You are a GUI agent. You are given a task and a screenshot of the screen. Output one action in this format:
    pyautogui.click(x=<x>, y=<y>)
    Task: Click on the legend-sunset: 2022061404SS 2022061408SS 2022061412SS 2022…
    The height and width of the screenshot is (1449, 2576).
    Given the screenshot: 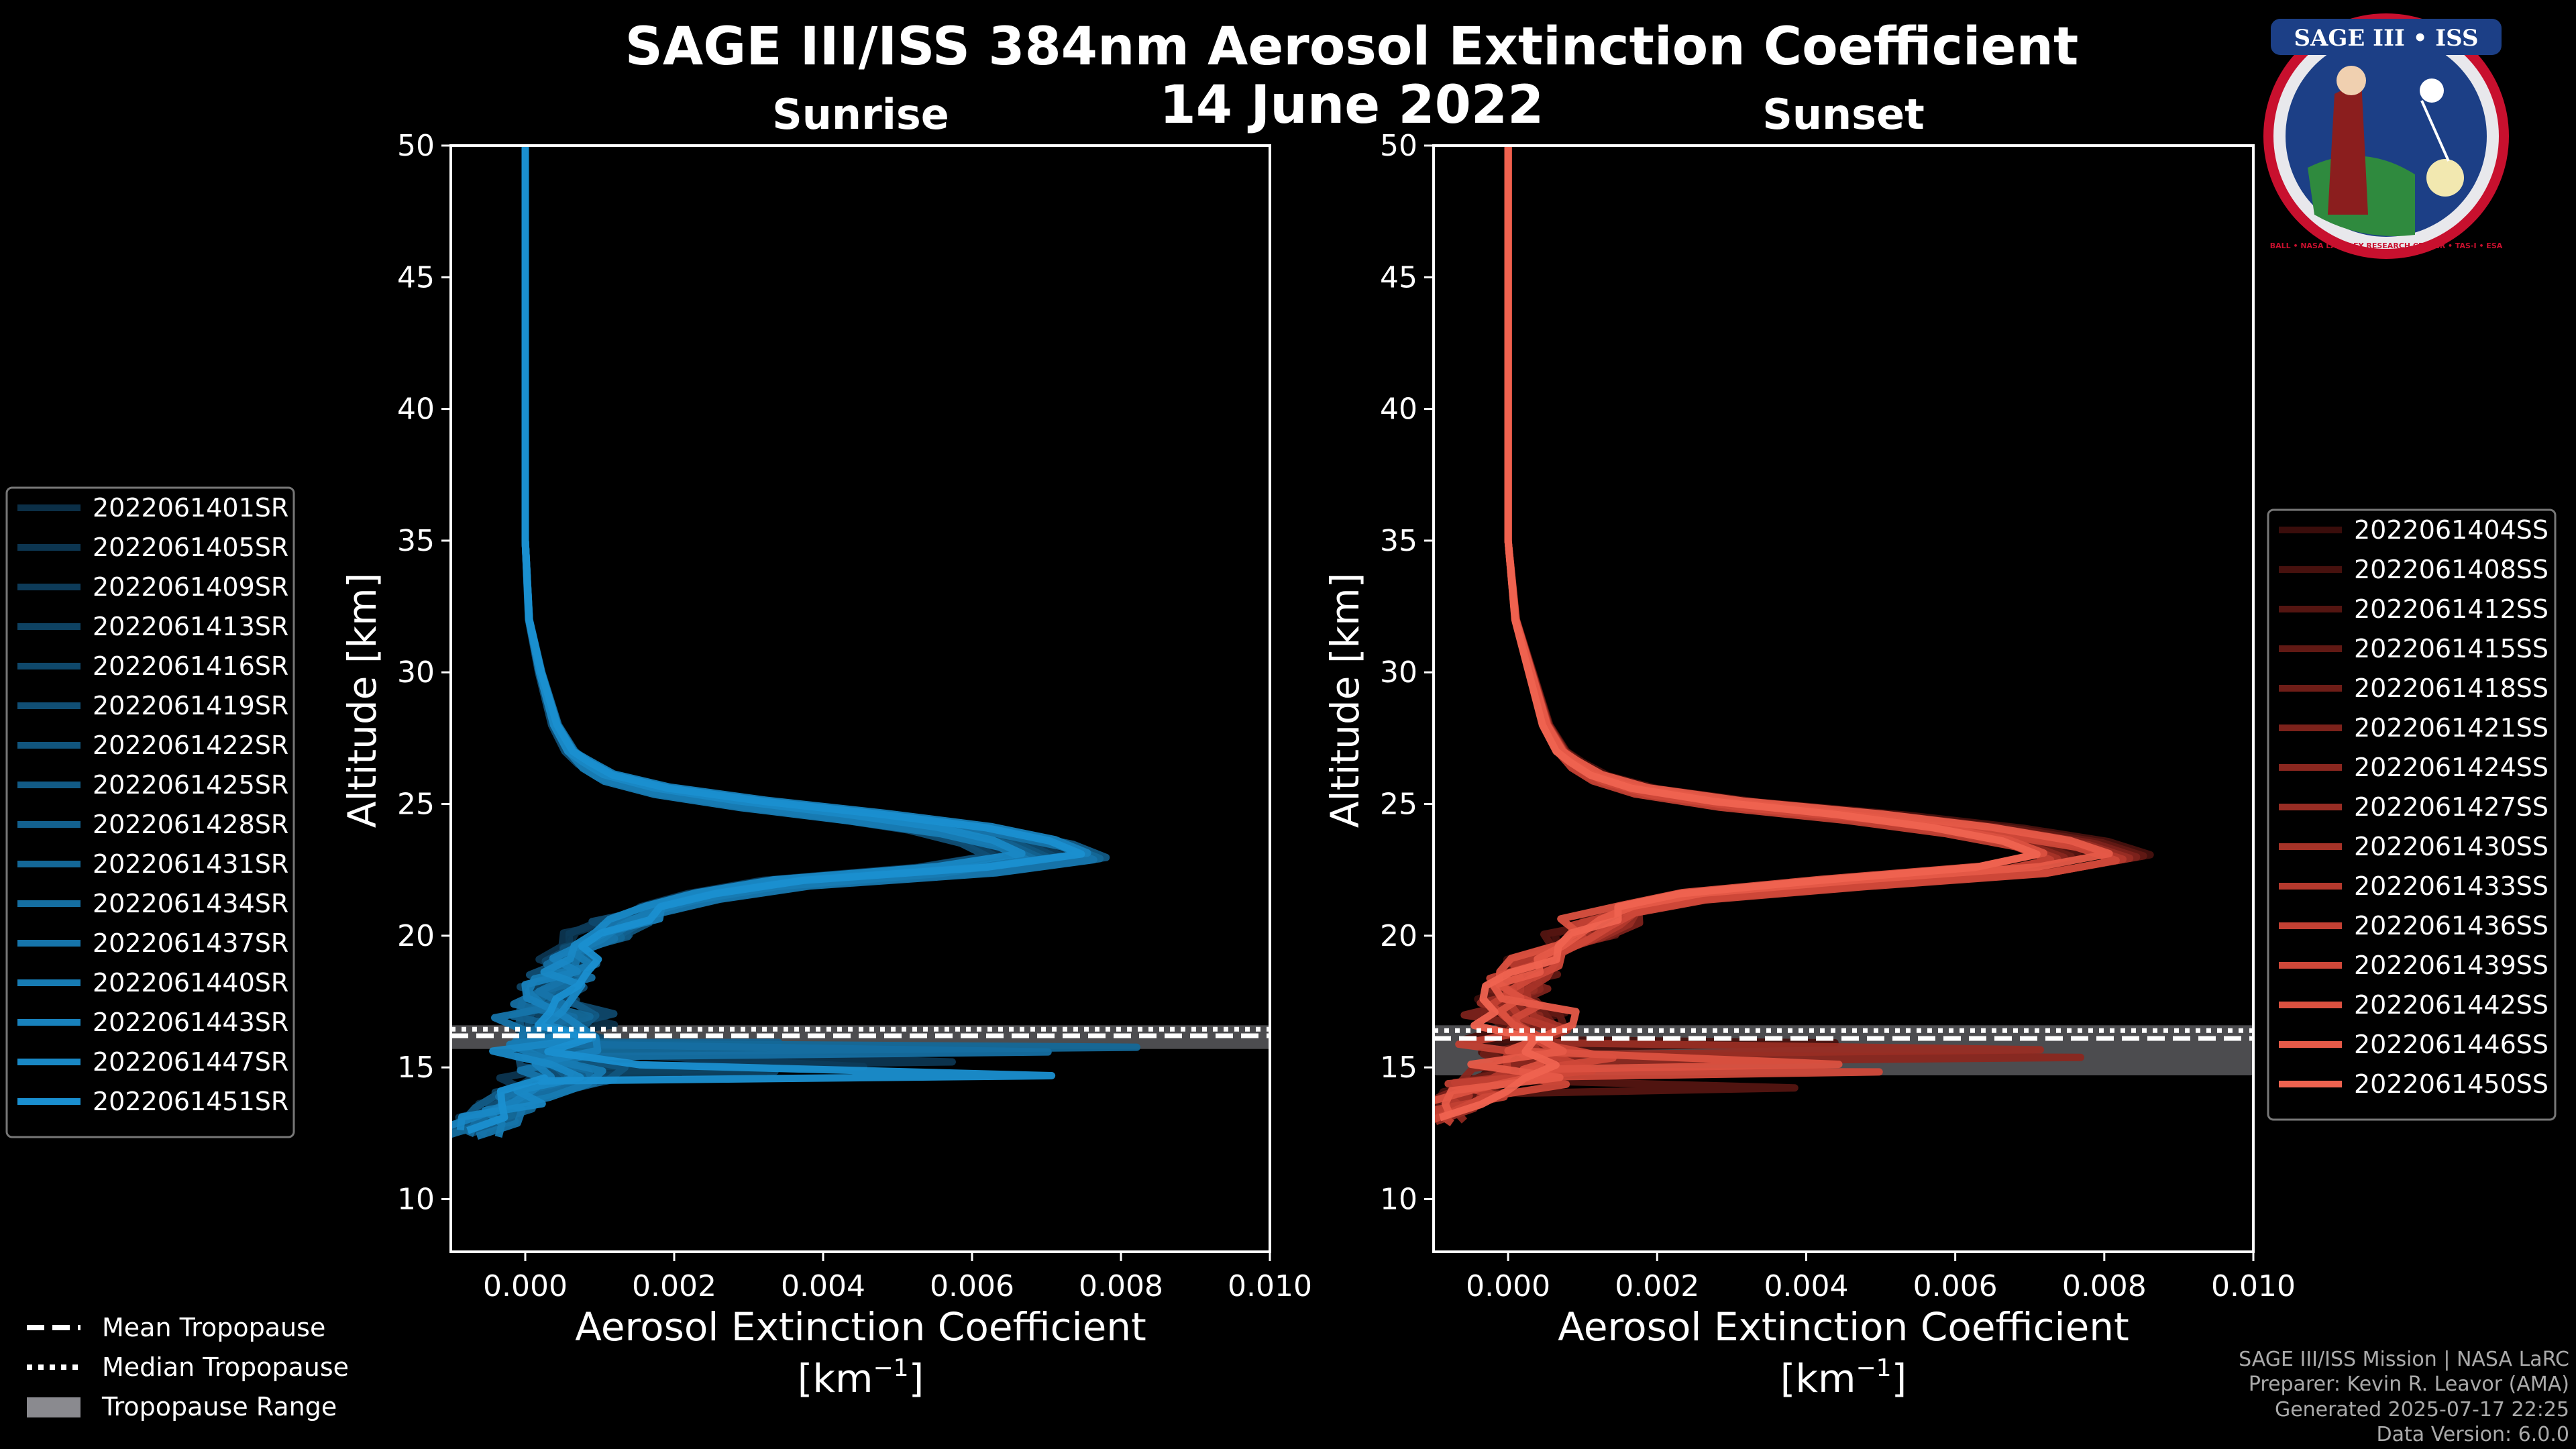 What is the action you would take?
    pyautogui.click(x=2412, y=814)
    